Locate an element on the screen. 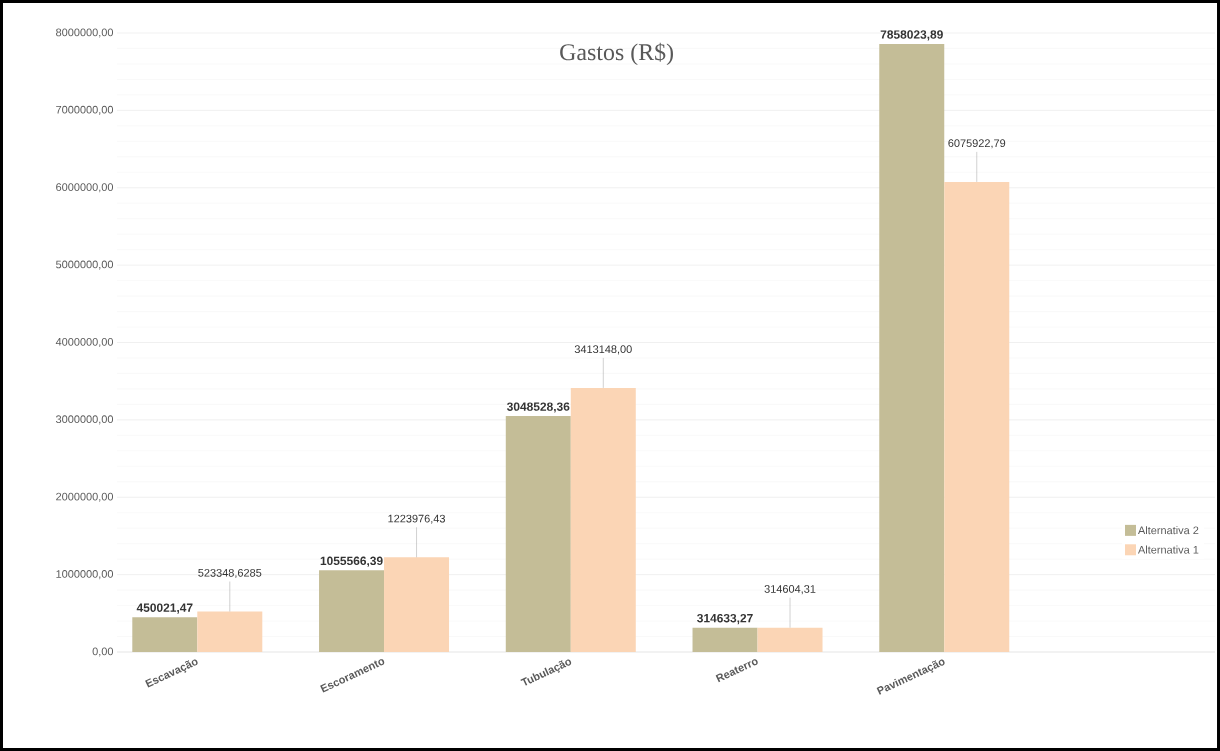 Image resolution: width=1220 pixels, height=751 pixels. data-label: 314604,31 is located at coordinates (790, 590).